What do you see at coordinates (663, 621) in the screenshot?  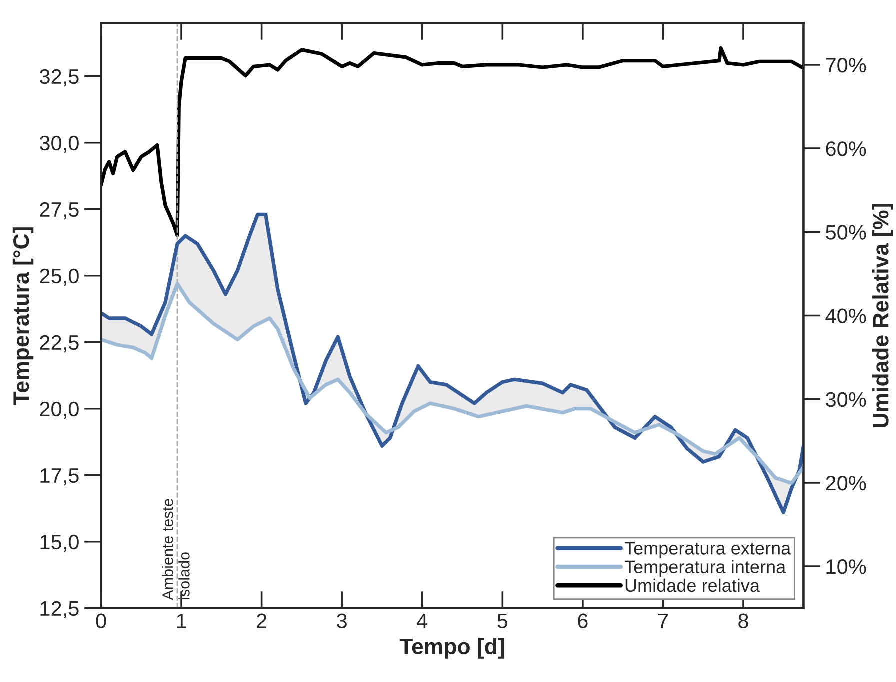 I see `x-tick-label: 7` at bounding box center [663, 621].